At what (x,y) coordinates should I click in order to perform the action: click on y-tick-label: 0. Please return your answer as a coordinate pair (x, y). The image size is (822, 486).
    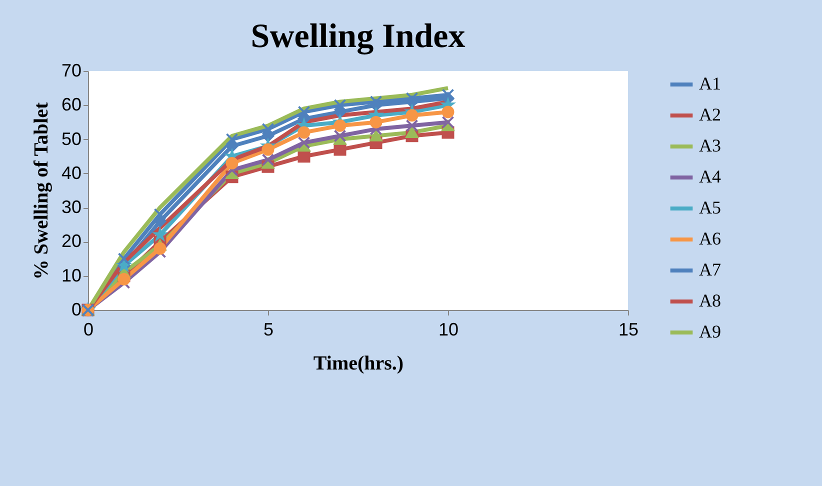
    Looking at the image, I should click on (76, 310).